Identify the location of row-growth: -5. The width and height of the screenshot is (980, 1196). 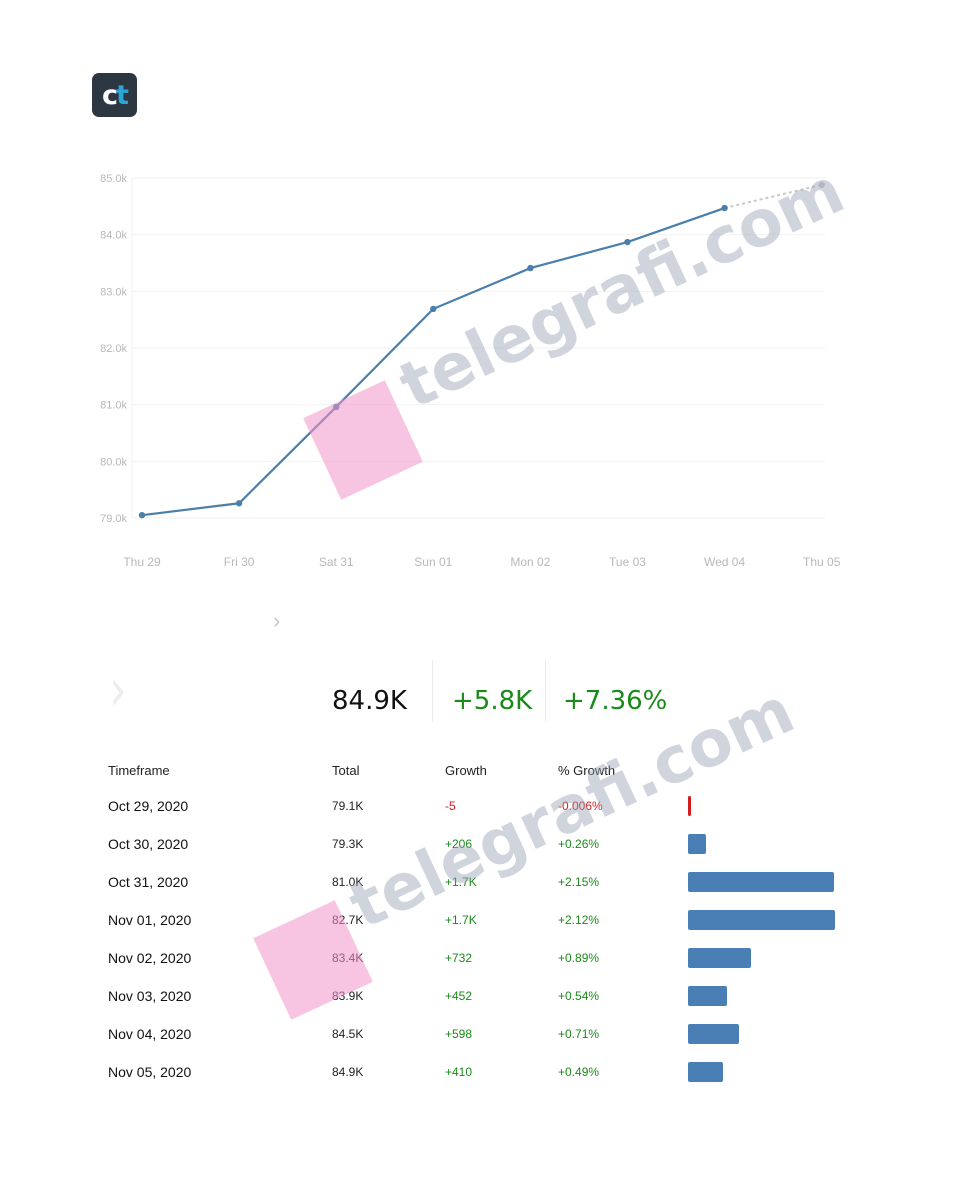
(450, 806).